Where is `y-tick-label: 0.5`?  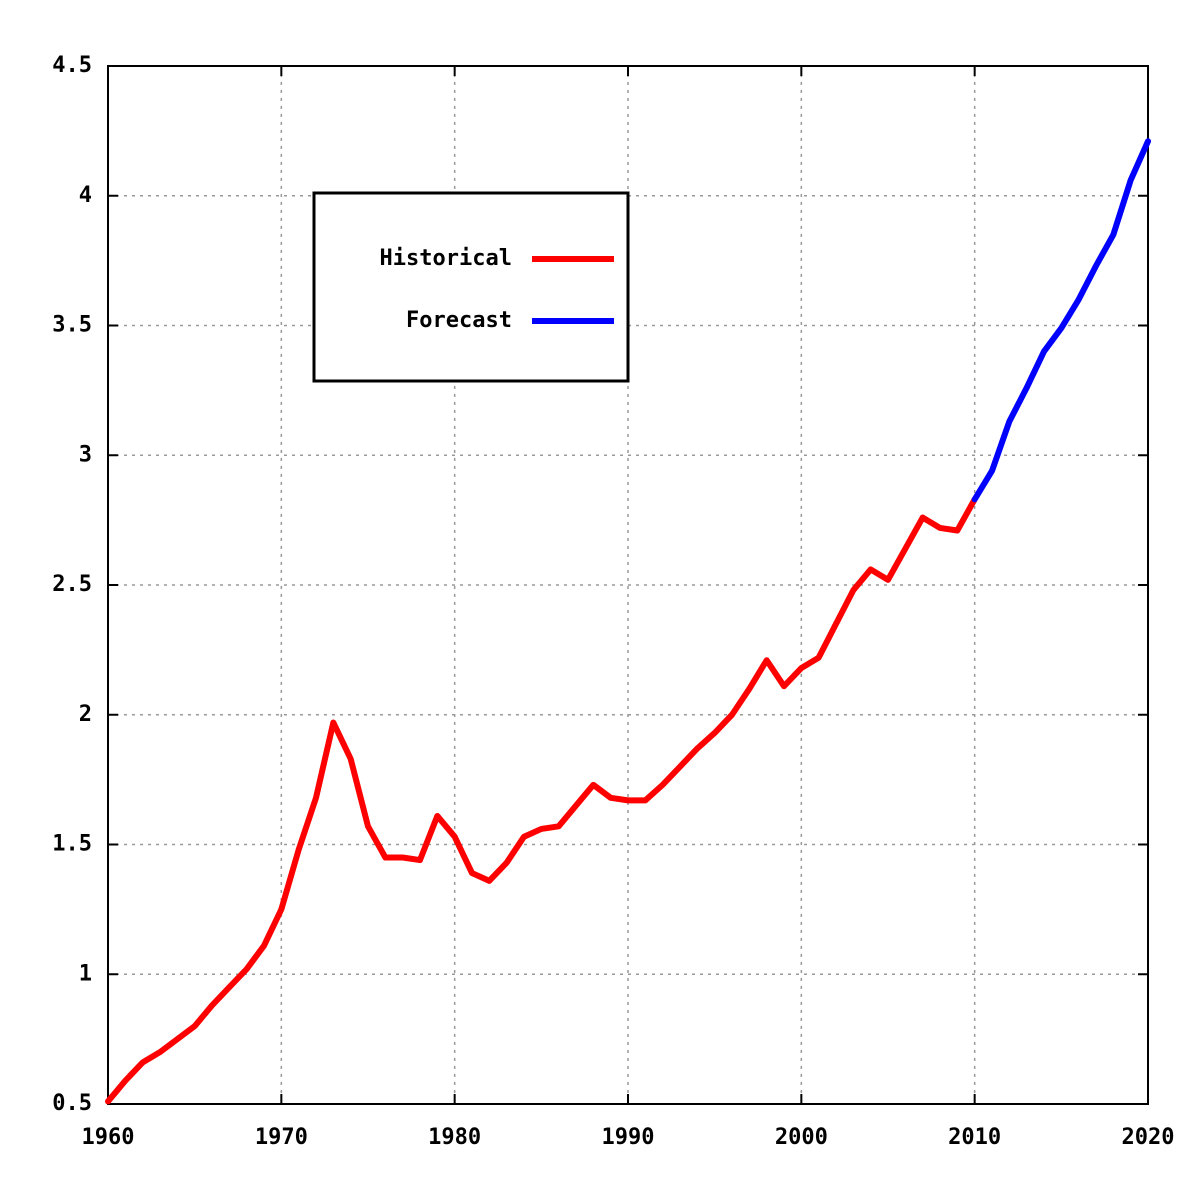
y-tick-label: 0.5 is located at coordinates (72, 1103).